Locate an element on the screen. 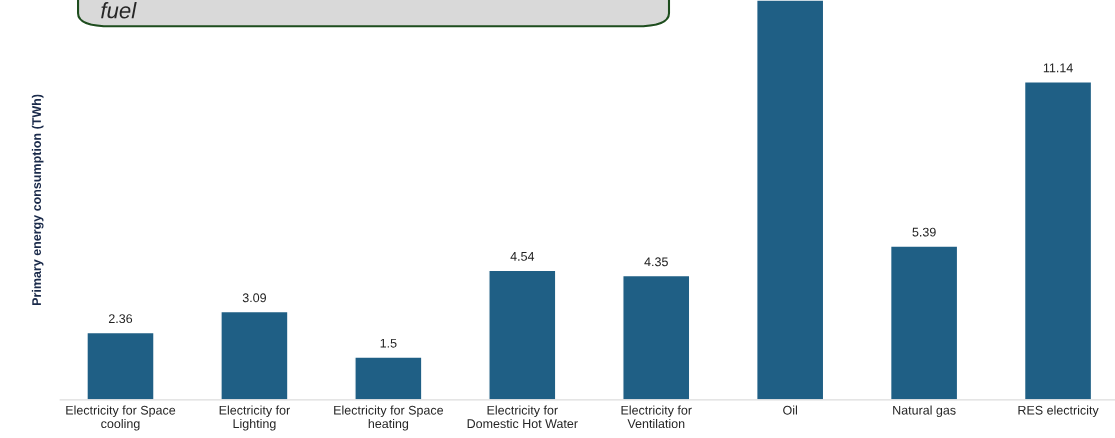 This screenshot has width=1115, height=438. data-label: 1.5 is located at coordinates (388, 343).